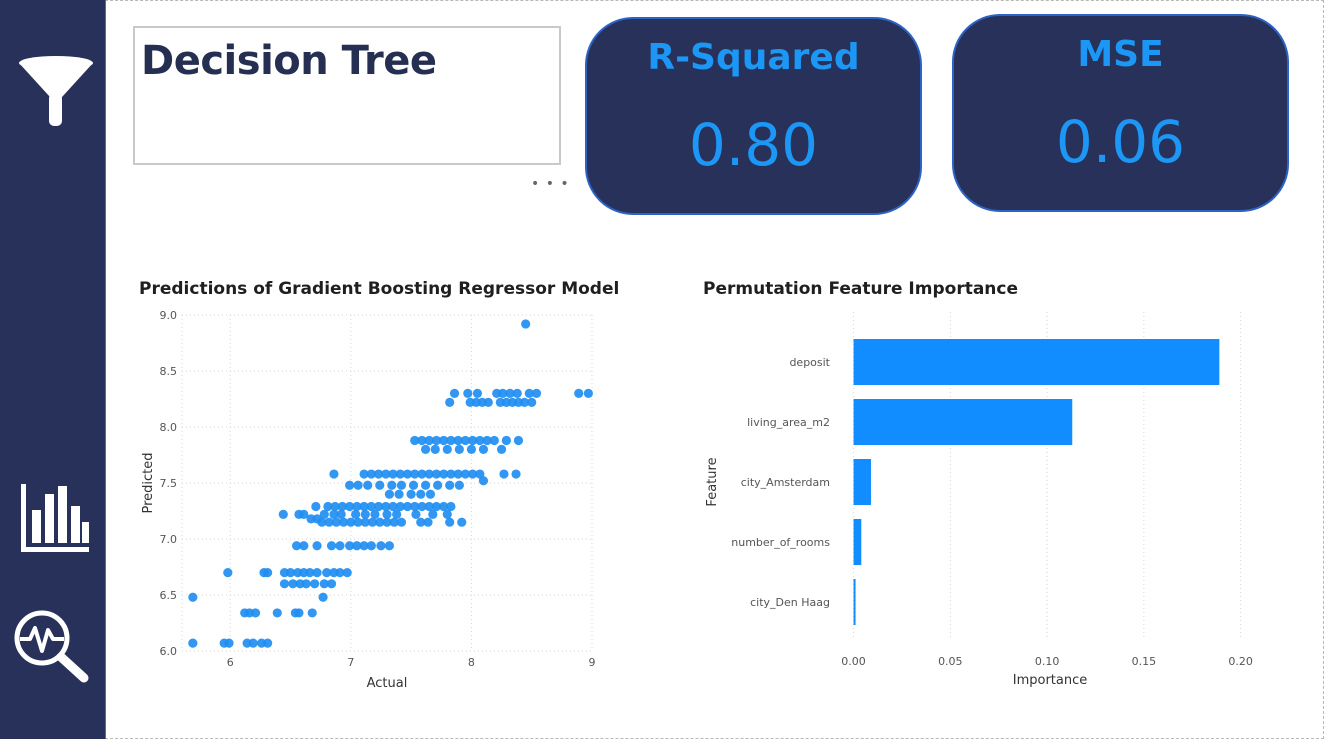 Image resolution: width=1324 pixels, height=739 pixels. I want to click on mse-card: MSE 0.06, so click(1120, 113).